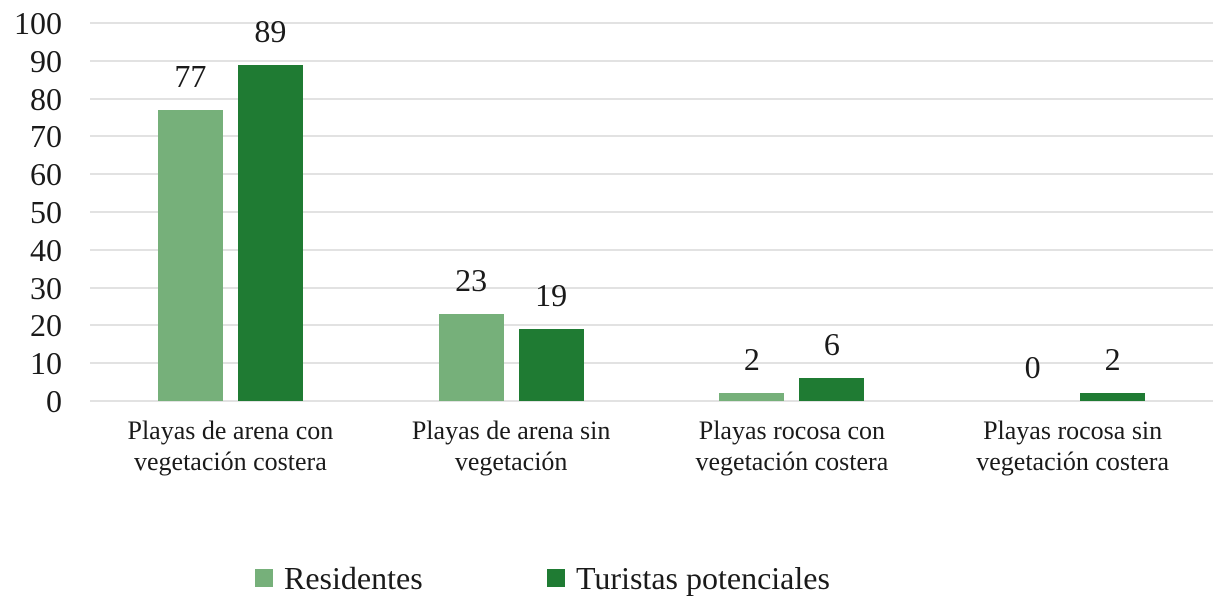 This screenshot has width=1232, height=609. I want to click on legend-item-turistas: Turistas potenciales, so click(688, 578).